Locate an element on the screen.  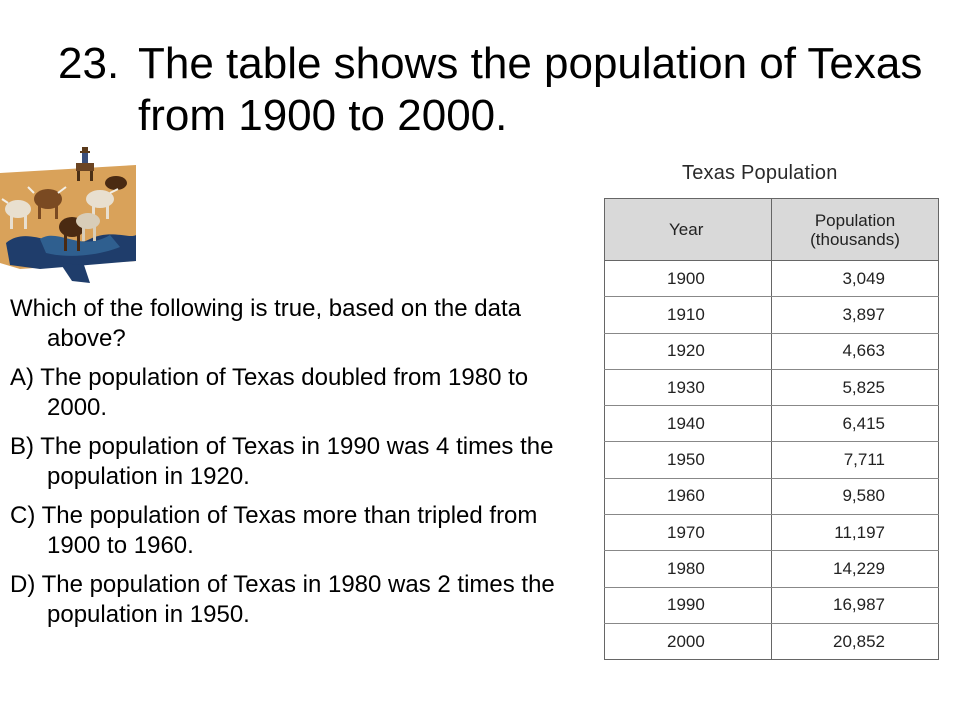
header-population: Population (thousands) is located at coordinates (855, 229).